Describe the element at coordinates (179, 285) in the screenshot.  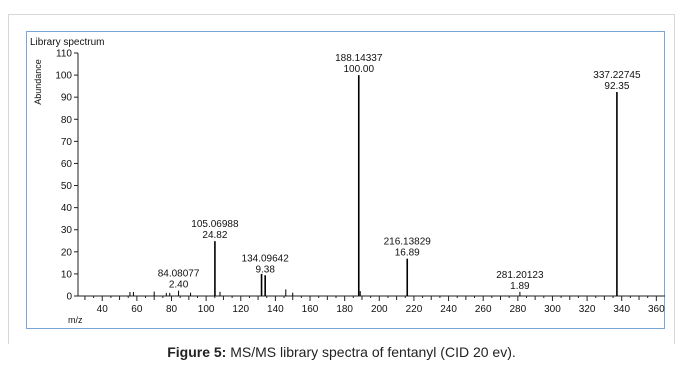
I see `peak-value-label: 2.40` at that location.